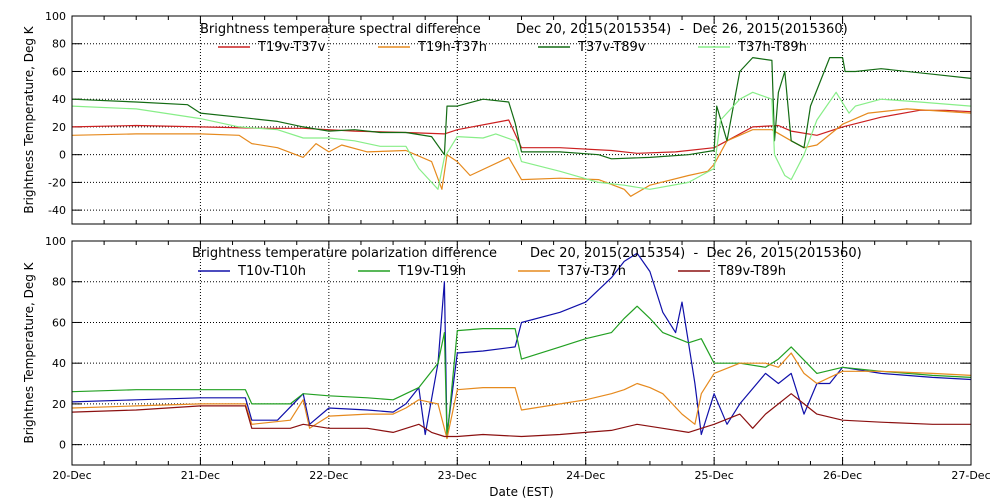 Image resolution: width=1000 pixels, height=504 pixels. What do you see at coordinates (772, 47) in the screenshot?
I see `legend-label-t37h-t89h: T37h-T89h` at bounding box center [772, 47].